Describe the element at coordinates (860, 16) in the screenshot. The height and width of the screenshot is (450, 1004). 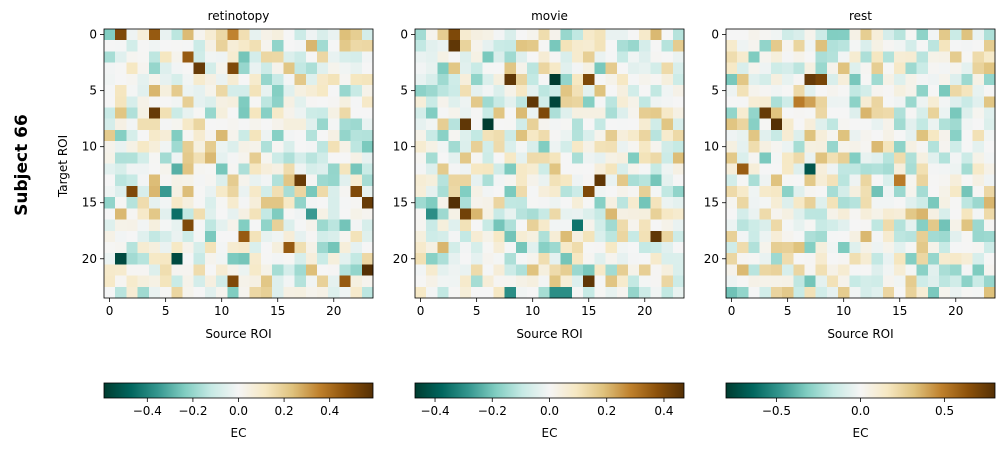
I see `panel-title: rest` at that location.